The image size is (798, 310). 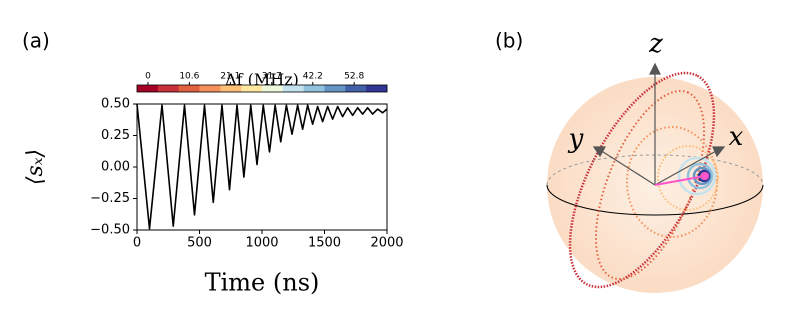 I want to click on y-tick-label: 0.25, so click(x=115, y=135).